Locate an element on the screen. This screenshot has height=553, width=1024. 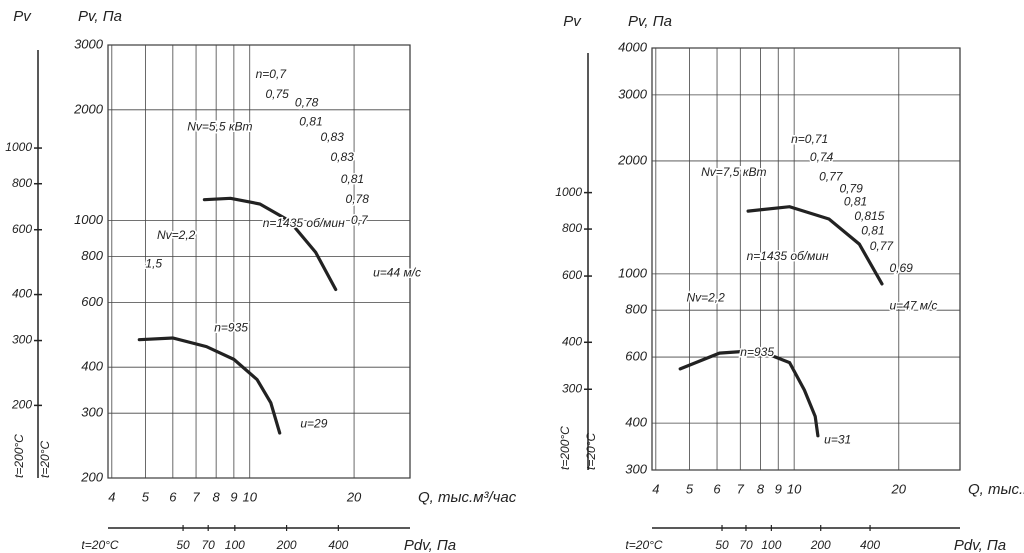
annotation: 0,7 is located at coordinates (360, 220).